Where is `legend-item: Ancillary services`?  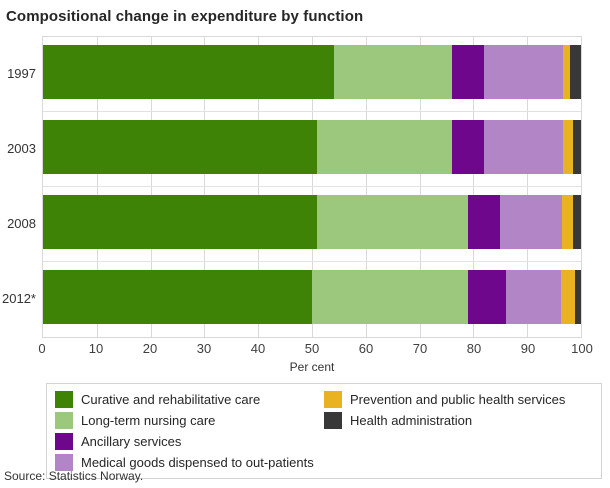
legend-item: Ancillary services is located at coordinates (189, 441).